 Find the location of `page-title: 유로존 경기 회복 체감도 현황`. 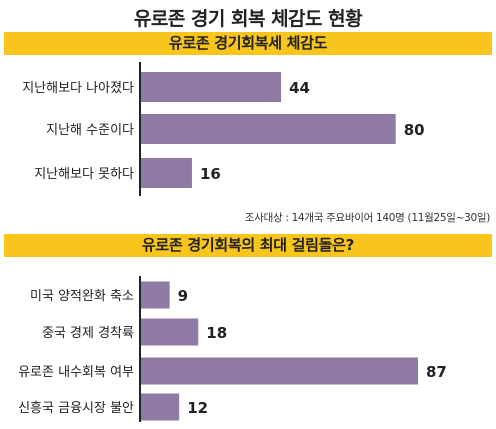

page-title: 유로존 경기 회복 체감도 현황 is located at coordinates (248, 19).